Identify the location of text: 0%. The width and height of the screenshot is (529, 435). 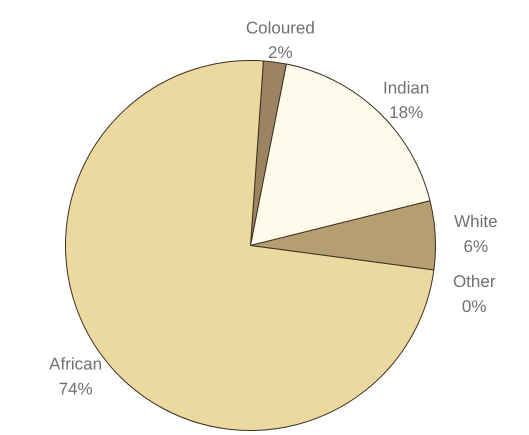
(474, 306).